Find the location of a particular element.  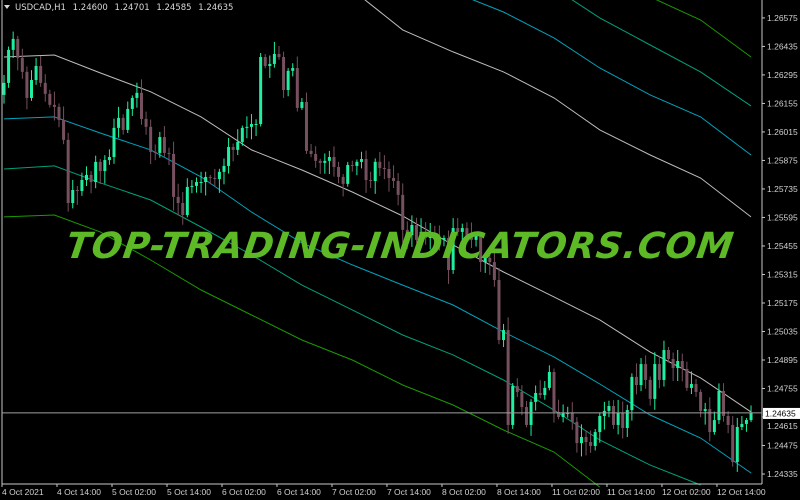

high-value: 1.24701 is located at coordinates (132, 8).